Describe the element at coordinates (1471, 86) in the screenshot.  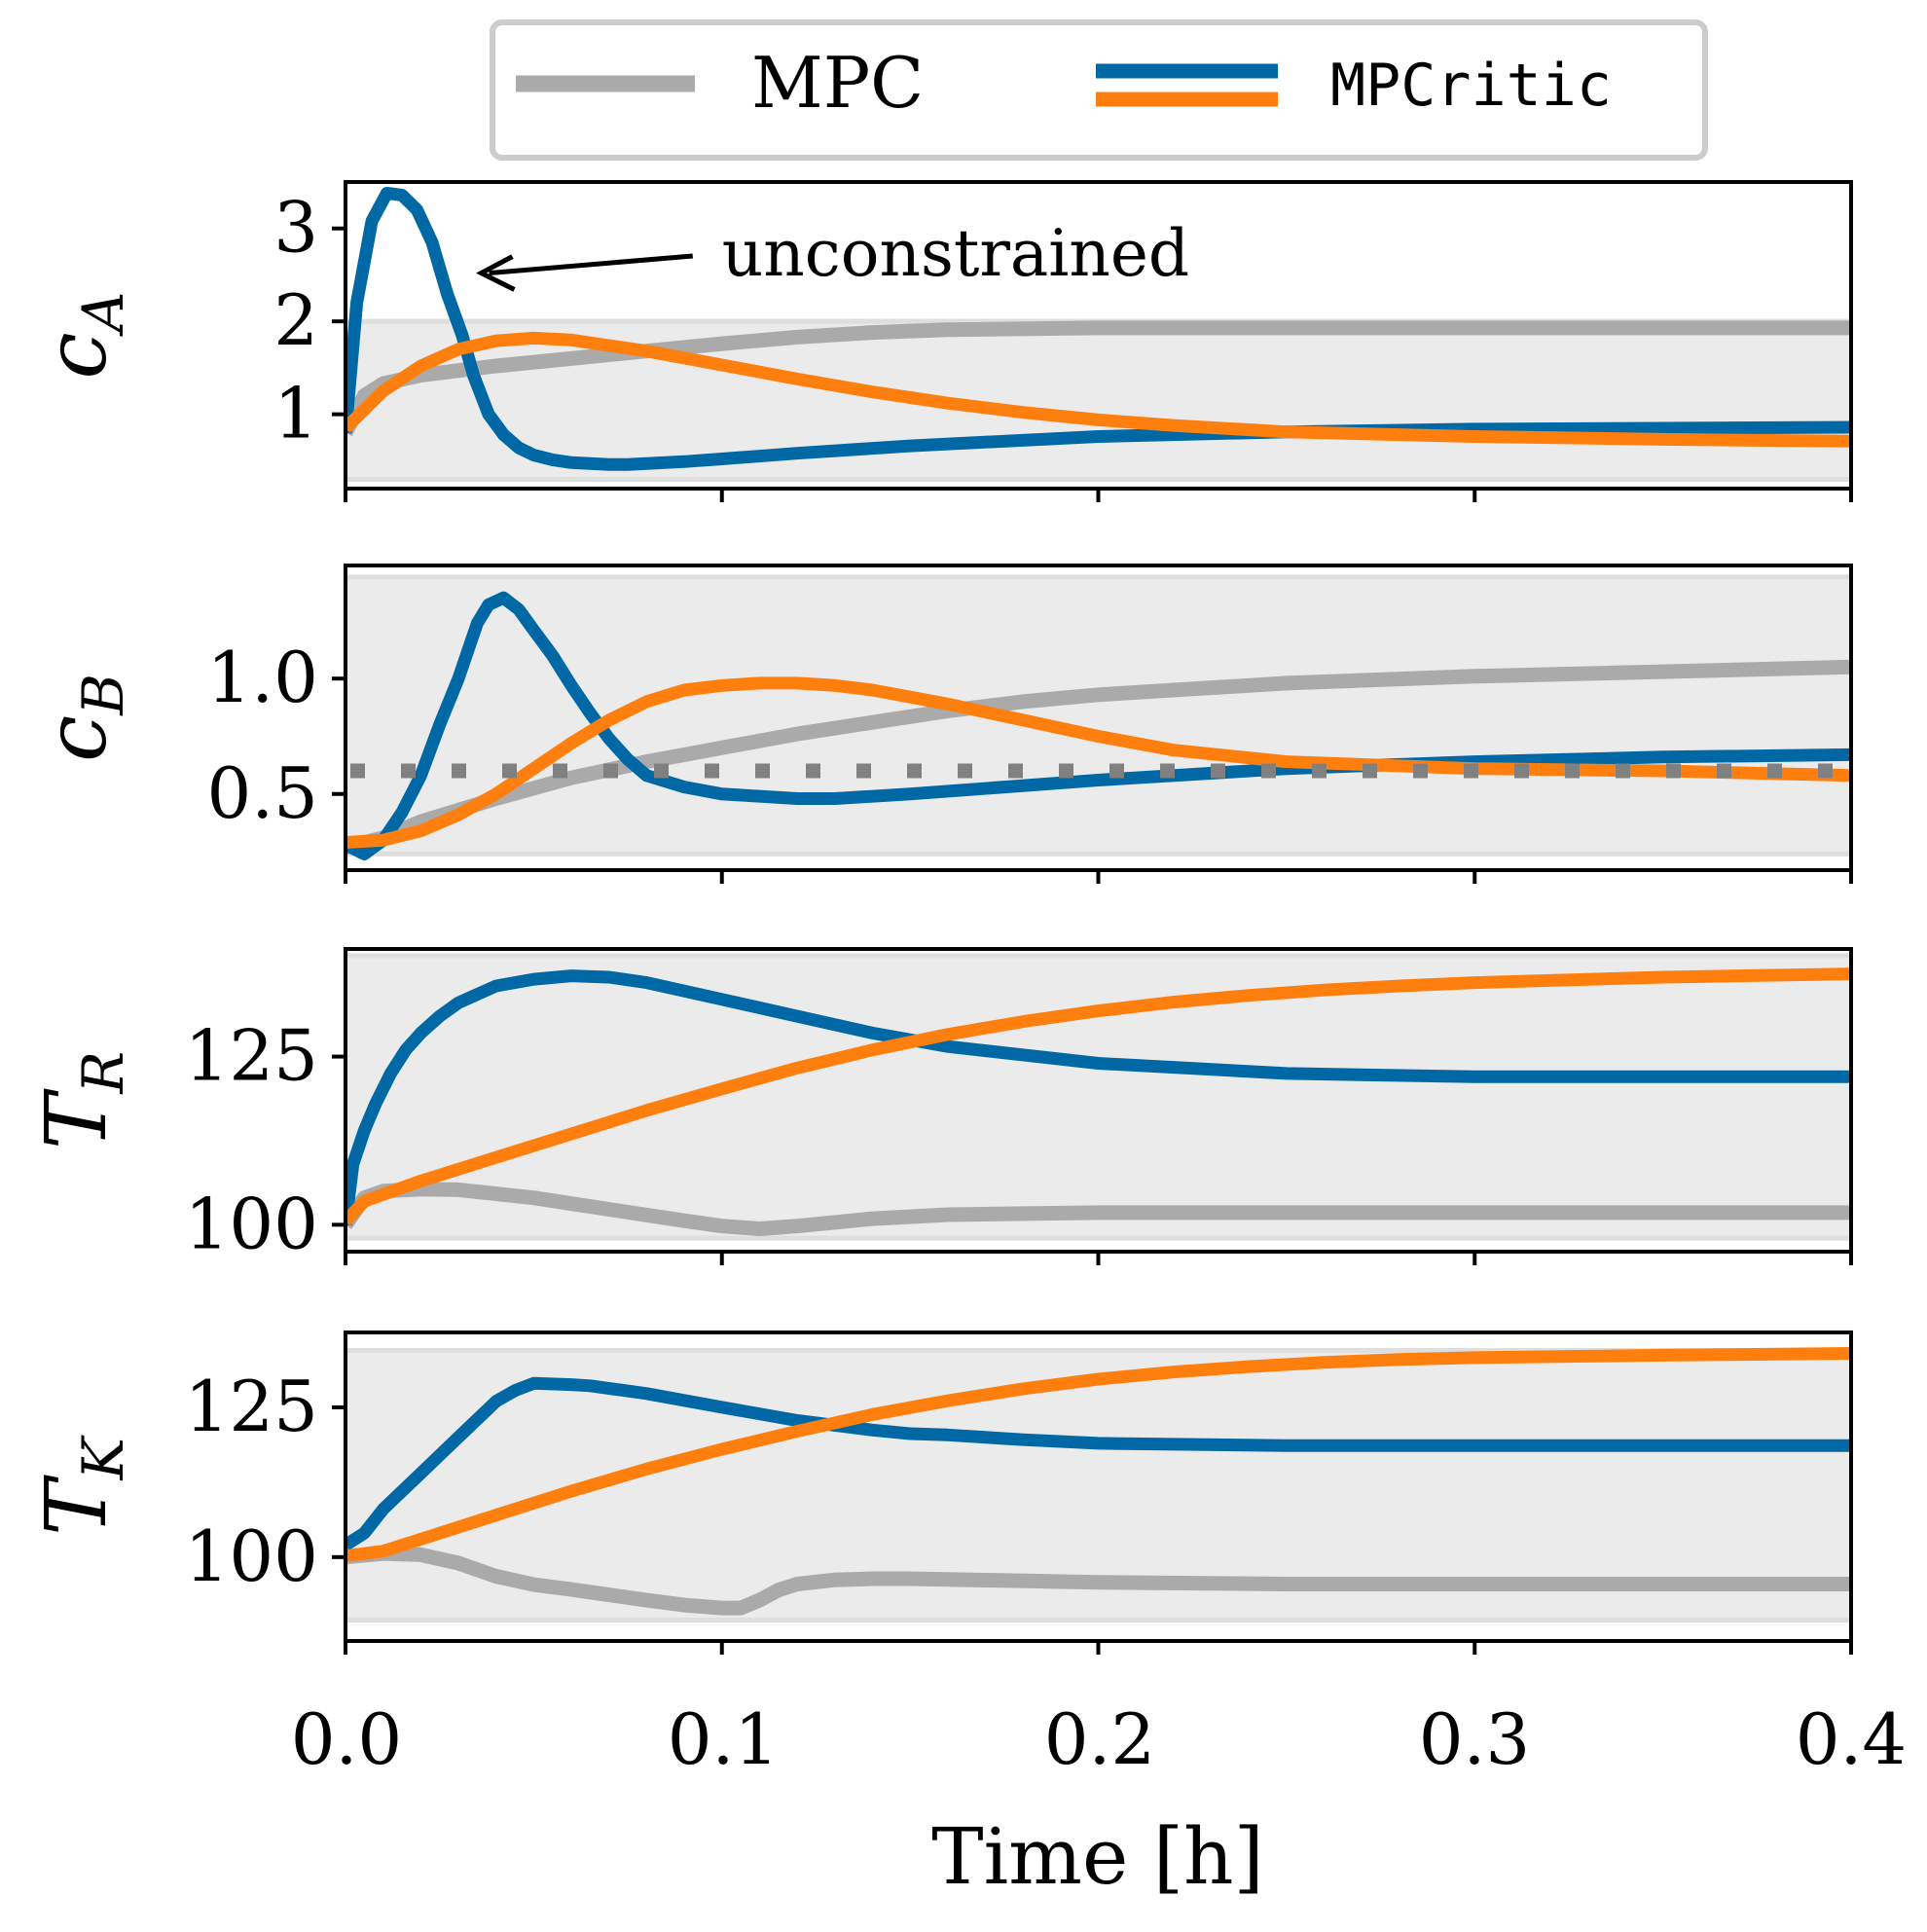
I see `legend-mpcritic-label: MPCritic` at that location.